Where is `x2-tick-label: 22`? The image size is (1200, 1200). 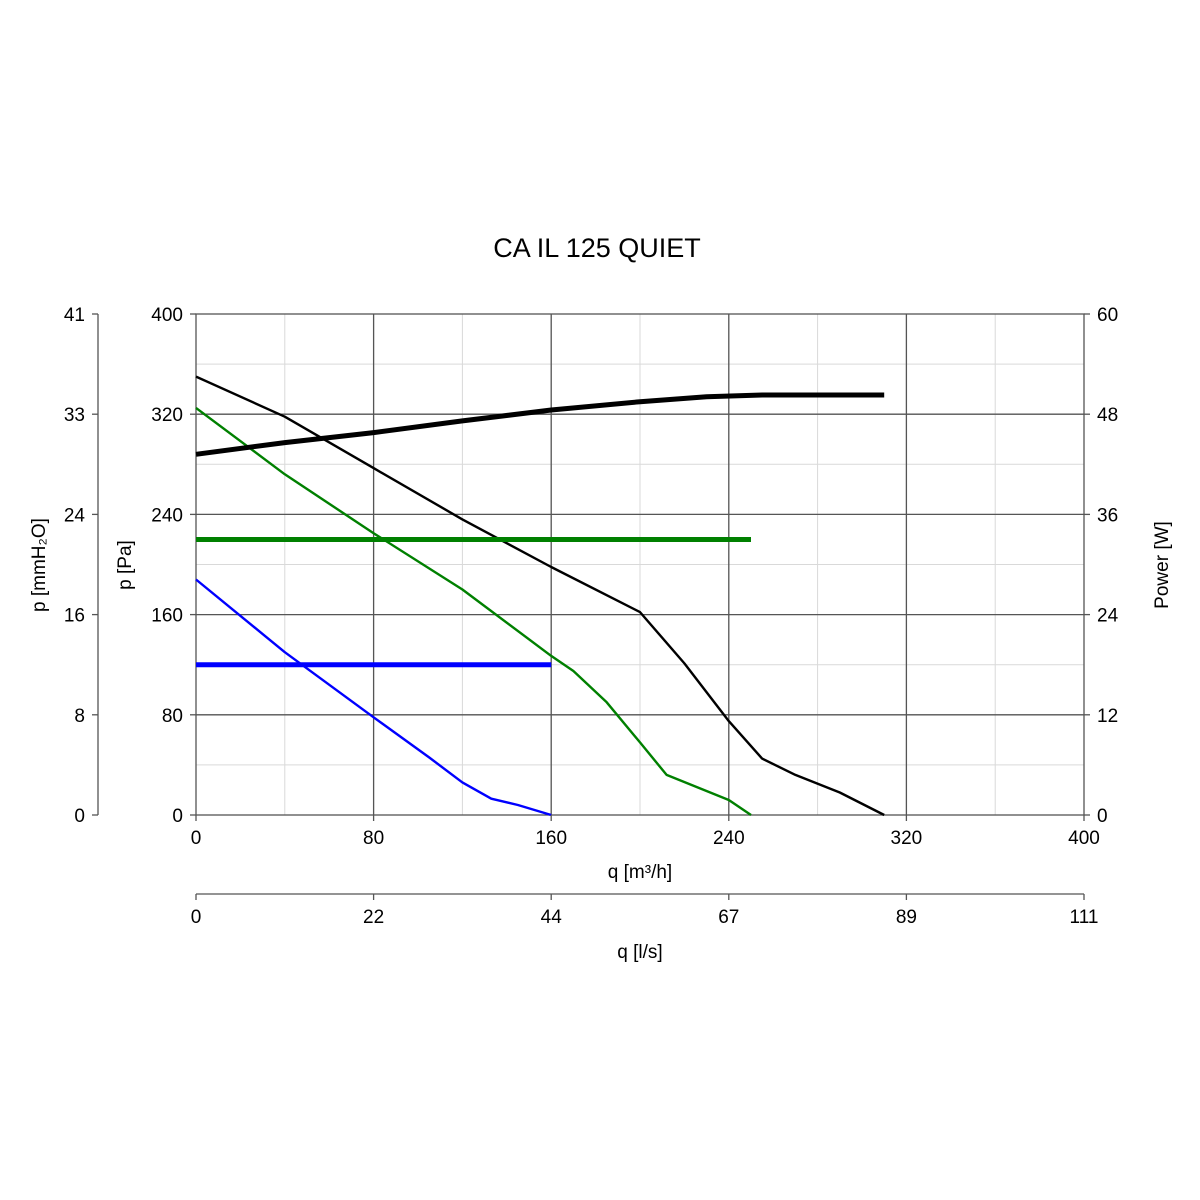 x2-tick-label: 22 is located at coordinates (373, 917).